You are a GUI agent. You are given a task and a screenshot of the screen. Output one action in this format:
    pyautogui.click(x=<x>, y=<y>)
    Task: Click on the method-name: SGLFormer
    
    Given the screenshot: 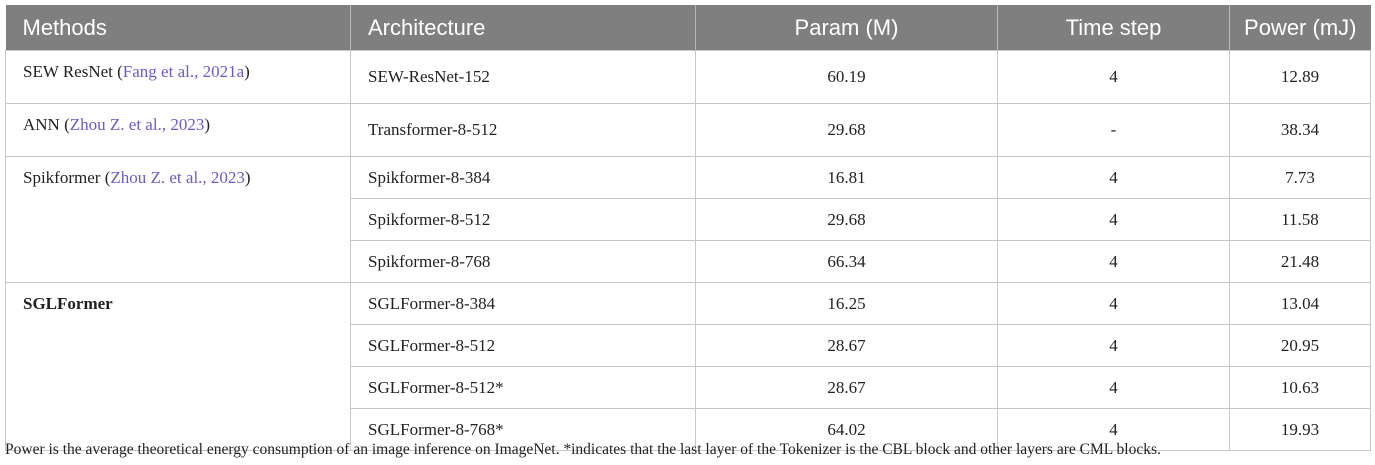 What is the action you would take?
    pyautogui.click(x=68, y=303)
    